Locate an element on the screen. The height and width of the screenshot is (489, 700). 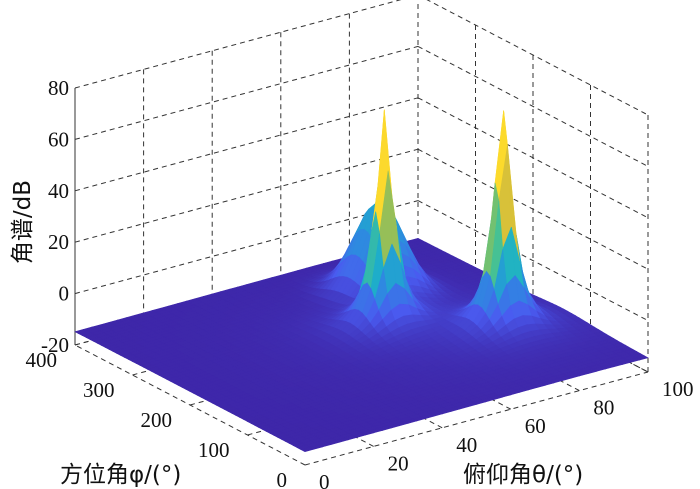
y-tick-label: 80 is located at coordinates (603, 408).